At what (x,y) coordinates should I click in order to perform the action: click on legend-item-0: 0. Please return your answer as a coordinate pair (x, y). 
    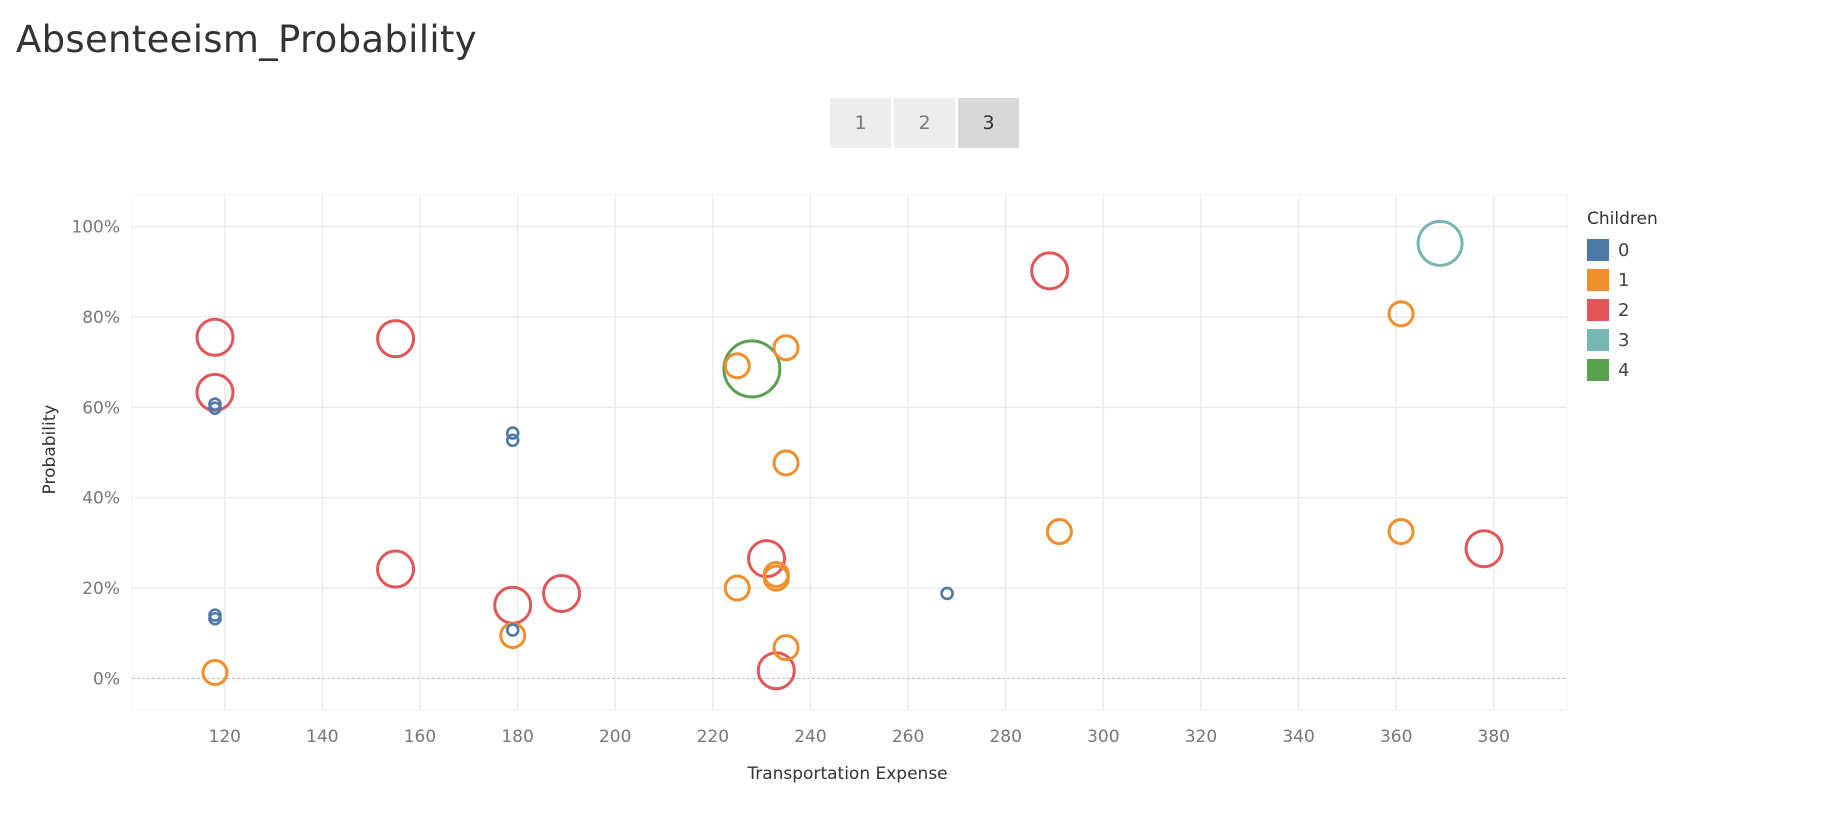
    Looking at the image, I should click on (1622, 250).